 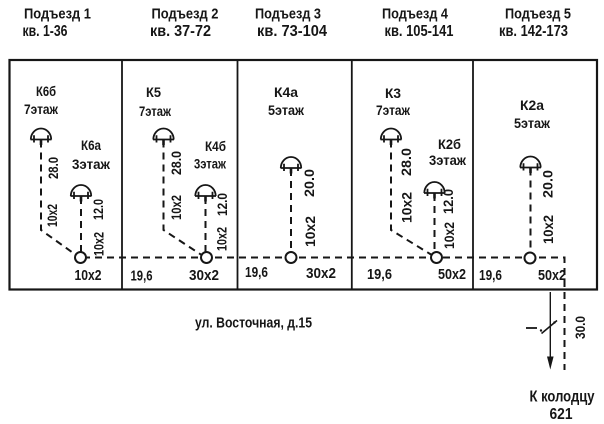 I want to click on svg-text: К4б, so click(x=215, y=146).